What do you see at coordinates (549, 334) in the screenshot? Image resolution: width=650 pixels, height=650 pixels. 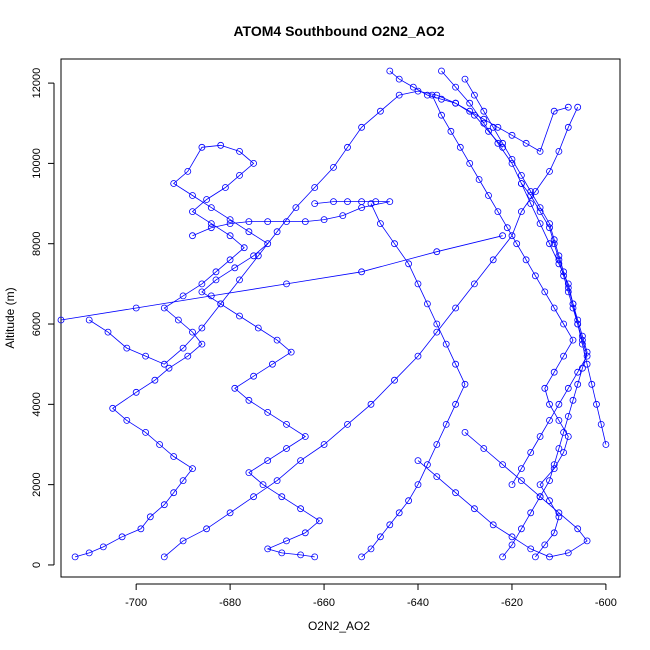 I see `series-right-column-d` at bounding box center [549, 334].